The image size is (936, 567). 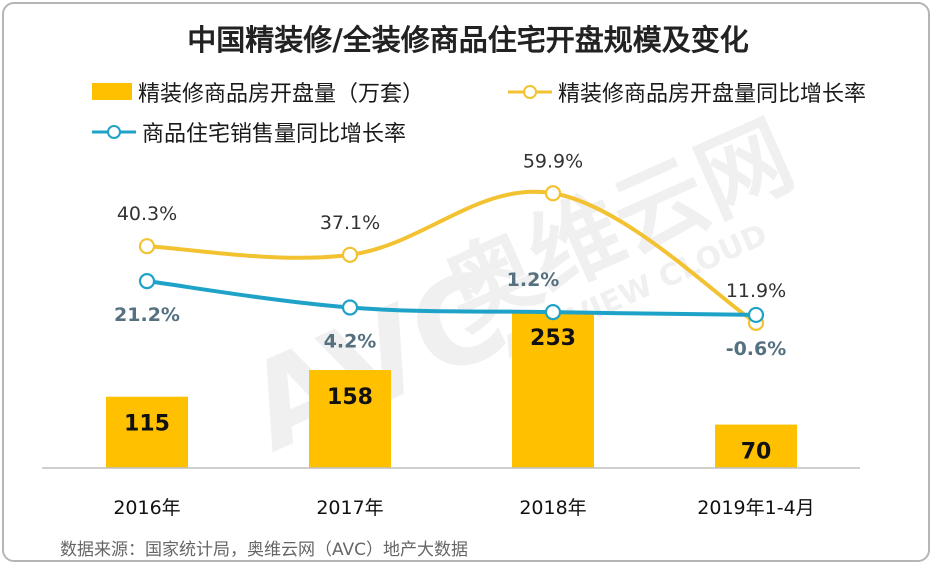 What do you see at coordinates (114, 132) in the screenshot?
I see `legend-marker-yoy-sales` at bounding box center [114, 132].